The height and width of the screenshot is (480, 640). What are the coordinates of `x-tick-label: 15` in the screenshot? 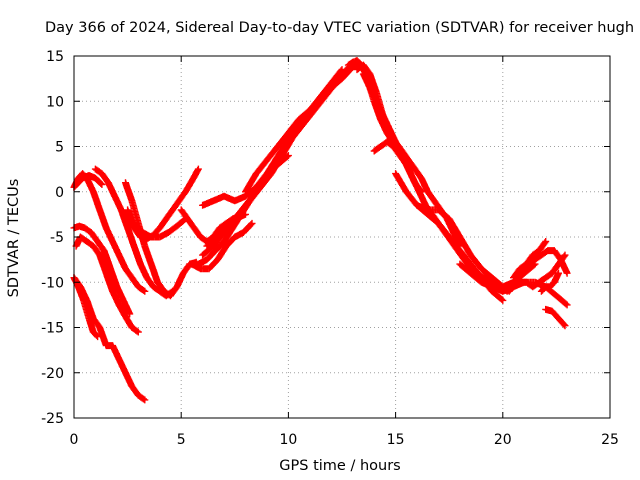 It's located at (396, 440).